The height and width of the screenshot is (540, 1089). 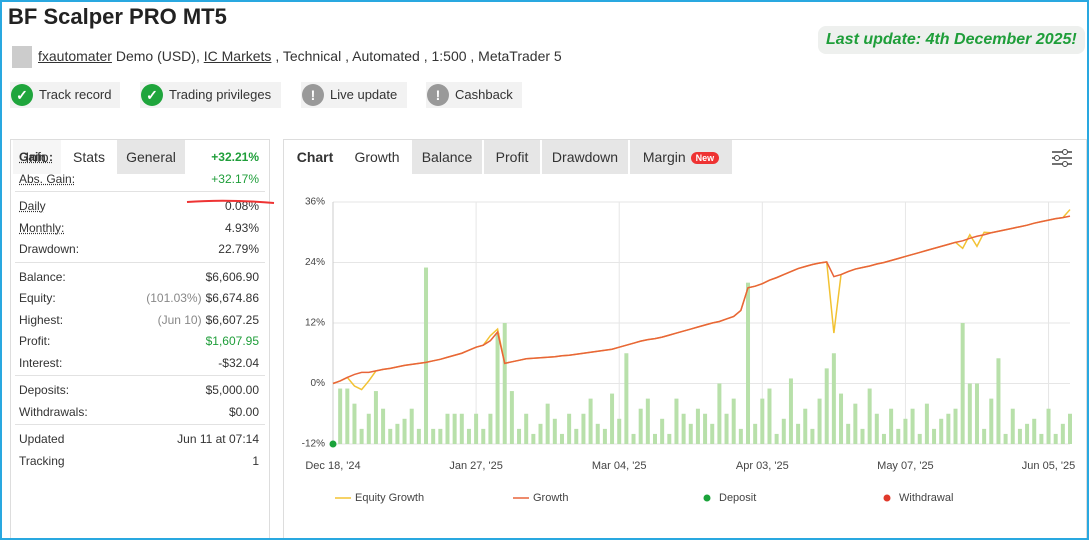 I want to click on stat-value-wrap: +32.21%, so click(x=235, y=157).